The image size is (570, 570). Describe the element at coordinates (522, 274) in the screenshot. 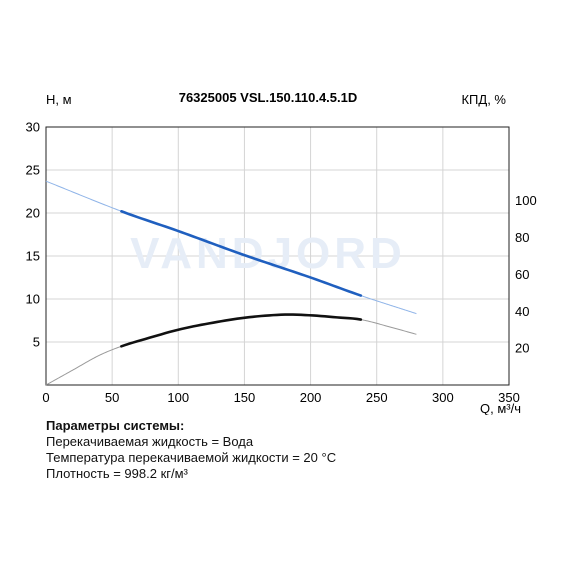

I see `y-right-tick-label: 60` at that location.